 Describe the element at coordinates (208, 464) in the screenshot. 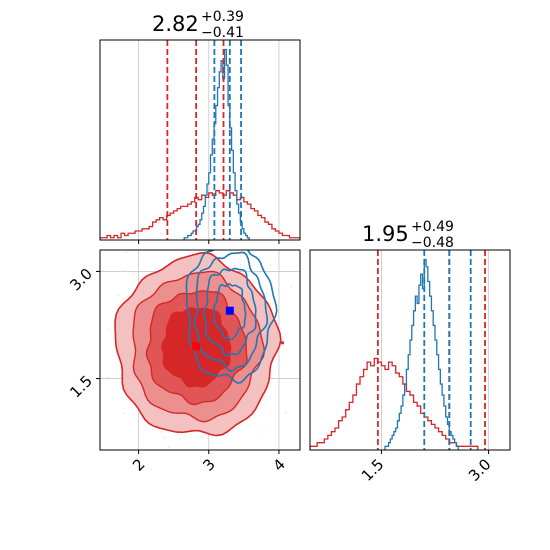

I see `x-tick-label: 3` at that location.